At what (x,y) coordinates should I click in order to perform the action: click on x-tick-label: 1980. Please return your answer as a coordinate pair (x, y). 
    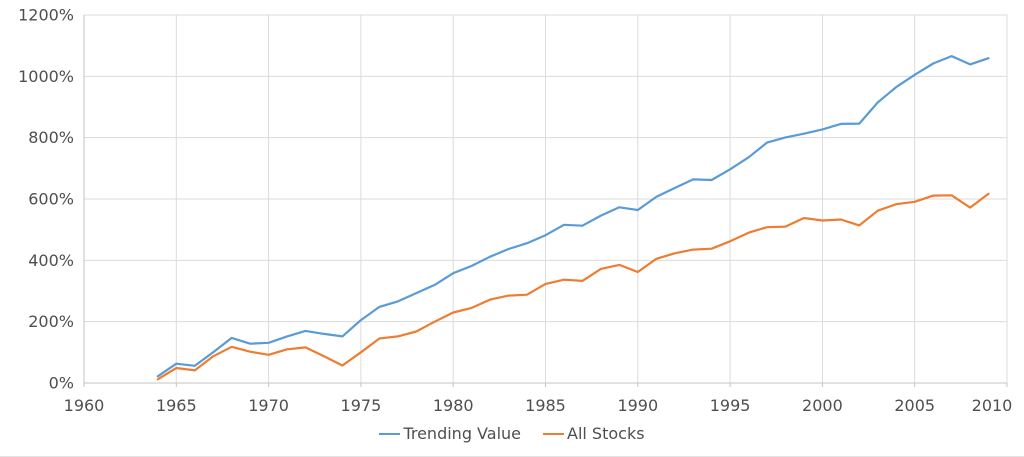
    Looking at the image, I should click on (453, 405).